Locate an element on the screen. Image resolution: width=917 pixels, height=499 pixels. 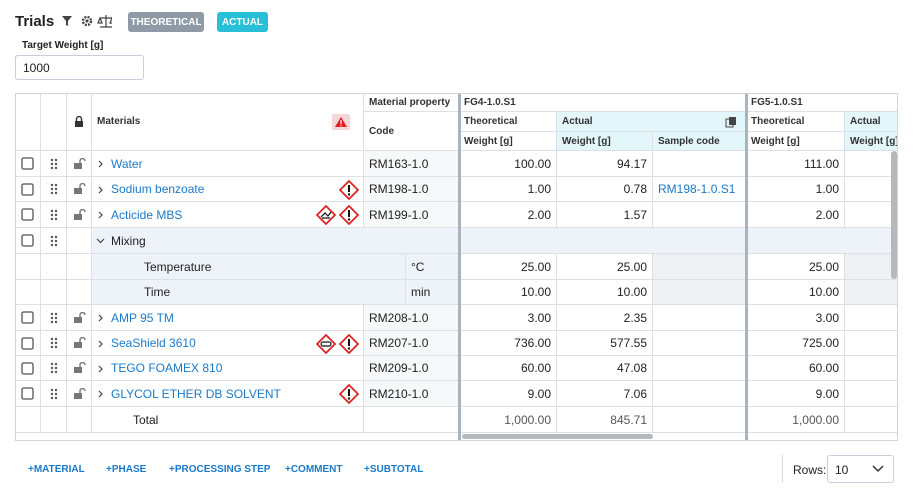
add-phase: +PHASE is located at coordinates (126, 469).